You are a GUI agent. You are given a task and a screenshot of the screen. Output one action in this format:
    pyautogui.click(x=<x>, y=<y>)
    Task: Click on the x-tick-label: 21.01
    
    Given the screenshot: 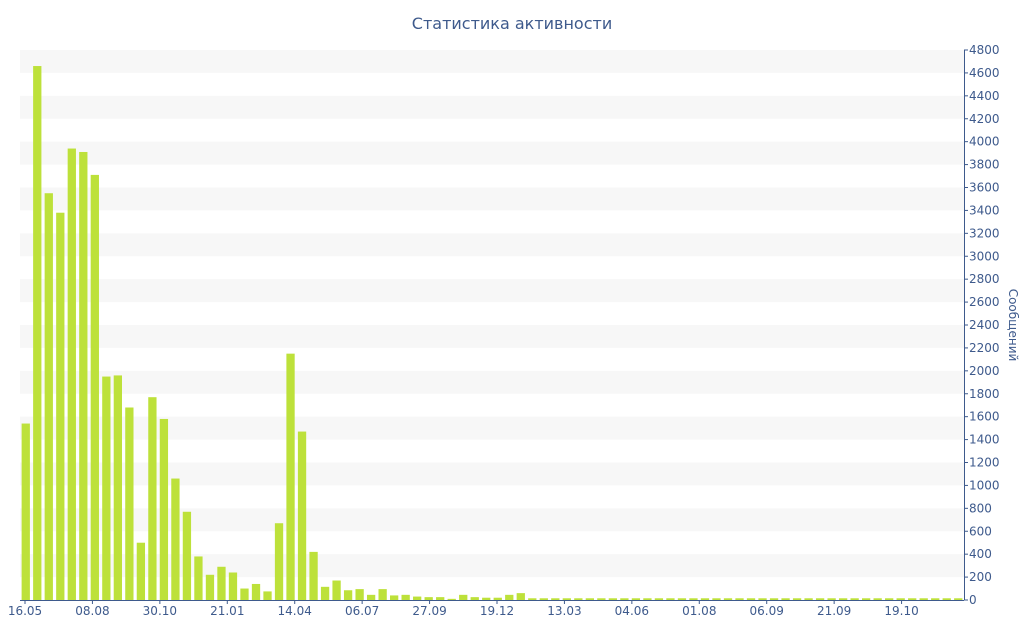 What is the action you would take?
    pyautogui.click(x=227, y=611)
    